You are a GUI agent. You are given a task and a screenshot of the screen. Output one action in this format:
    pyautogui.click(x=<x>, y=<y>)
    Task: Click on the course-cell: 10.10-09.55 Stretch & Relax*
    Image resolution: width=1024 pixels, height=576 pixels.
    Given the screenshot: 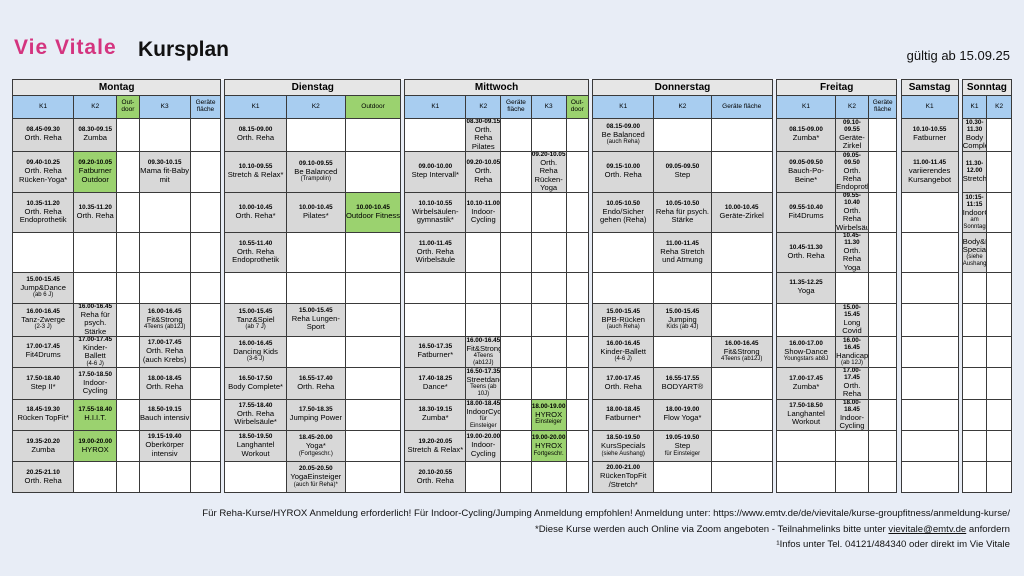 What is the action you would take?
    pyautogui.click(x=255, y=172)
    